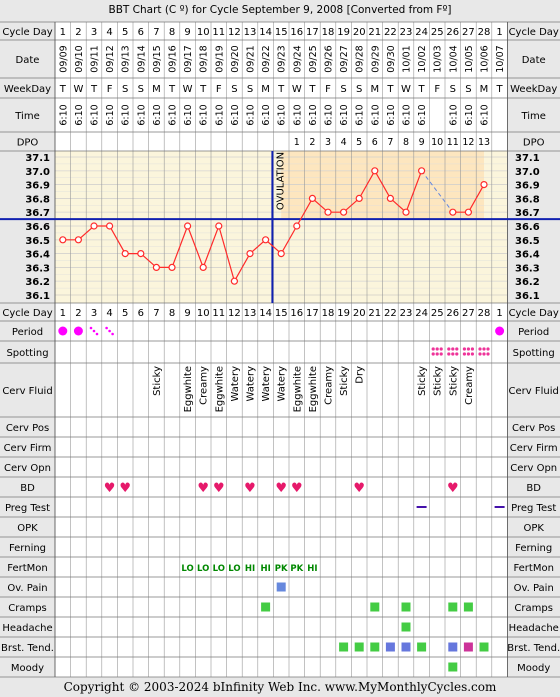 The width and height of the screenshot is (560, 697). I want to click on row-cramps-cells, so click(281, 607).